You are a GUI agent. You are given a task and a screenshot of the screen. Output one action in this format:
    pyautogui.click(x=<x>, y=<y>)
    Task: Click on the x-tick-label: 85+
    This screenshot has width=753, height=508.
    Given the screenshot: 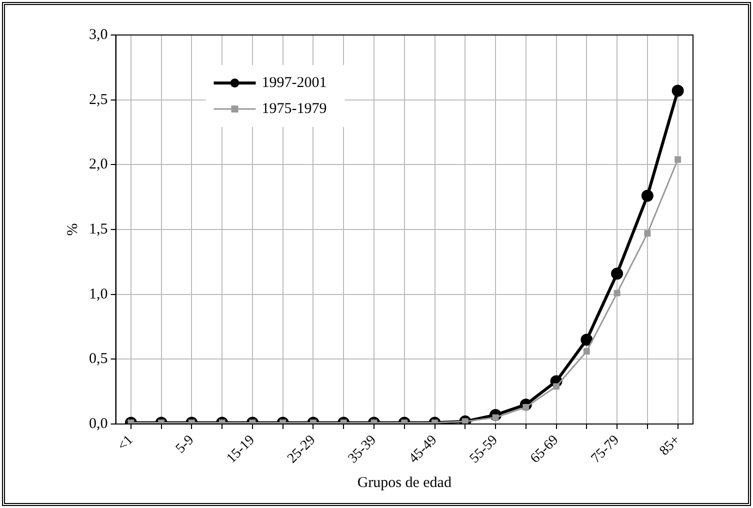 What is the action you would take?
    pyautogui.click(x=670, y=445)
    